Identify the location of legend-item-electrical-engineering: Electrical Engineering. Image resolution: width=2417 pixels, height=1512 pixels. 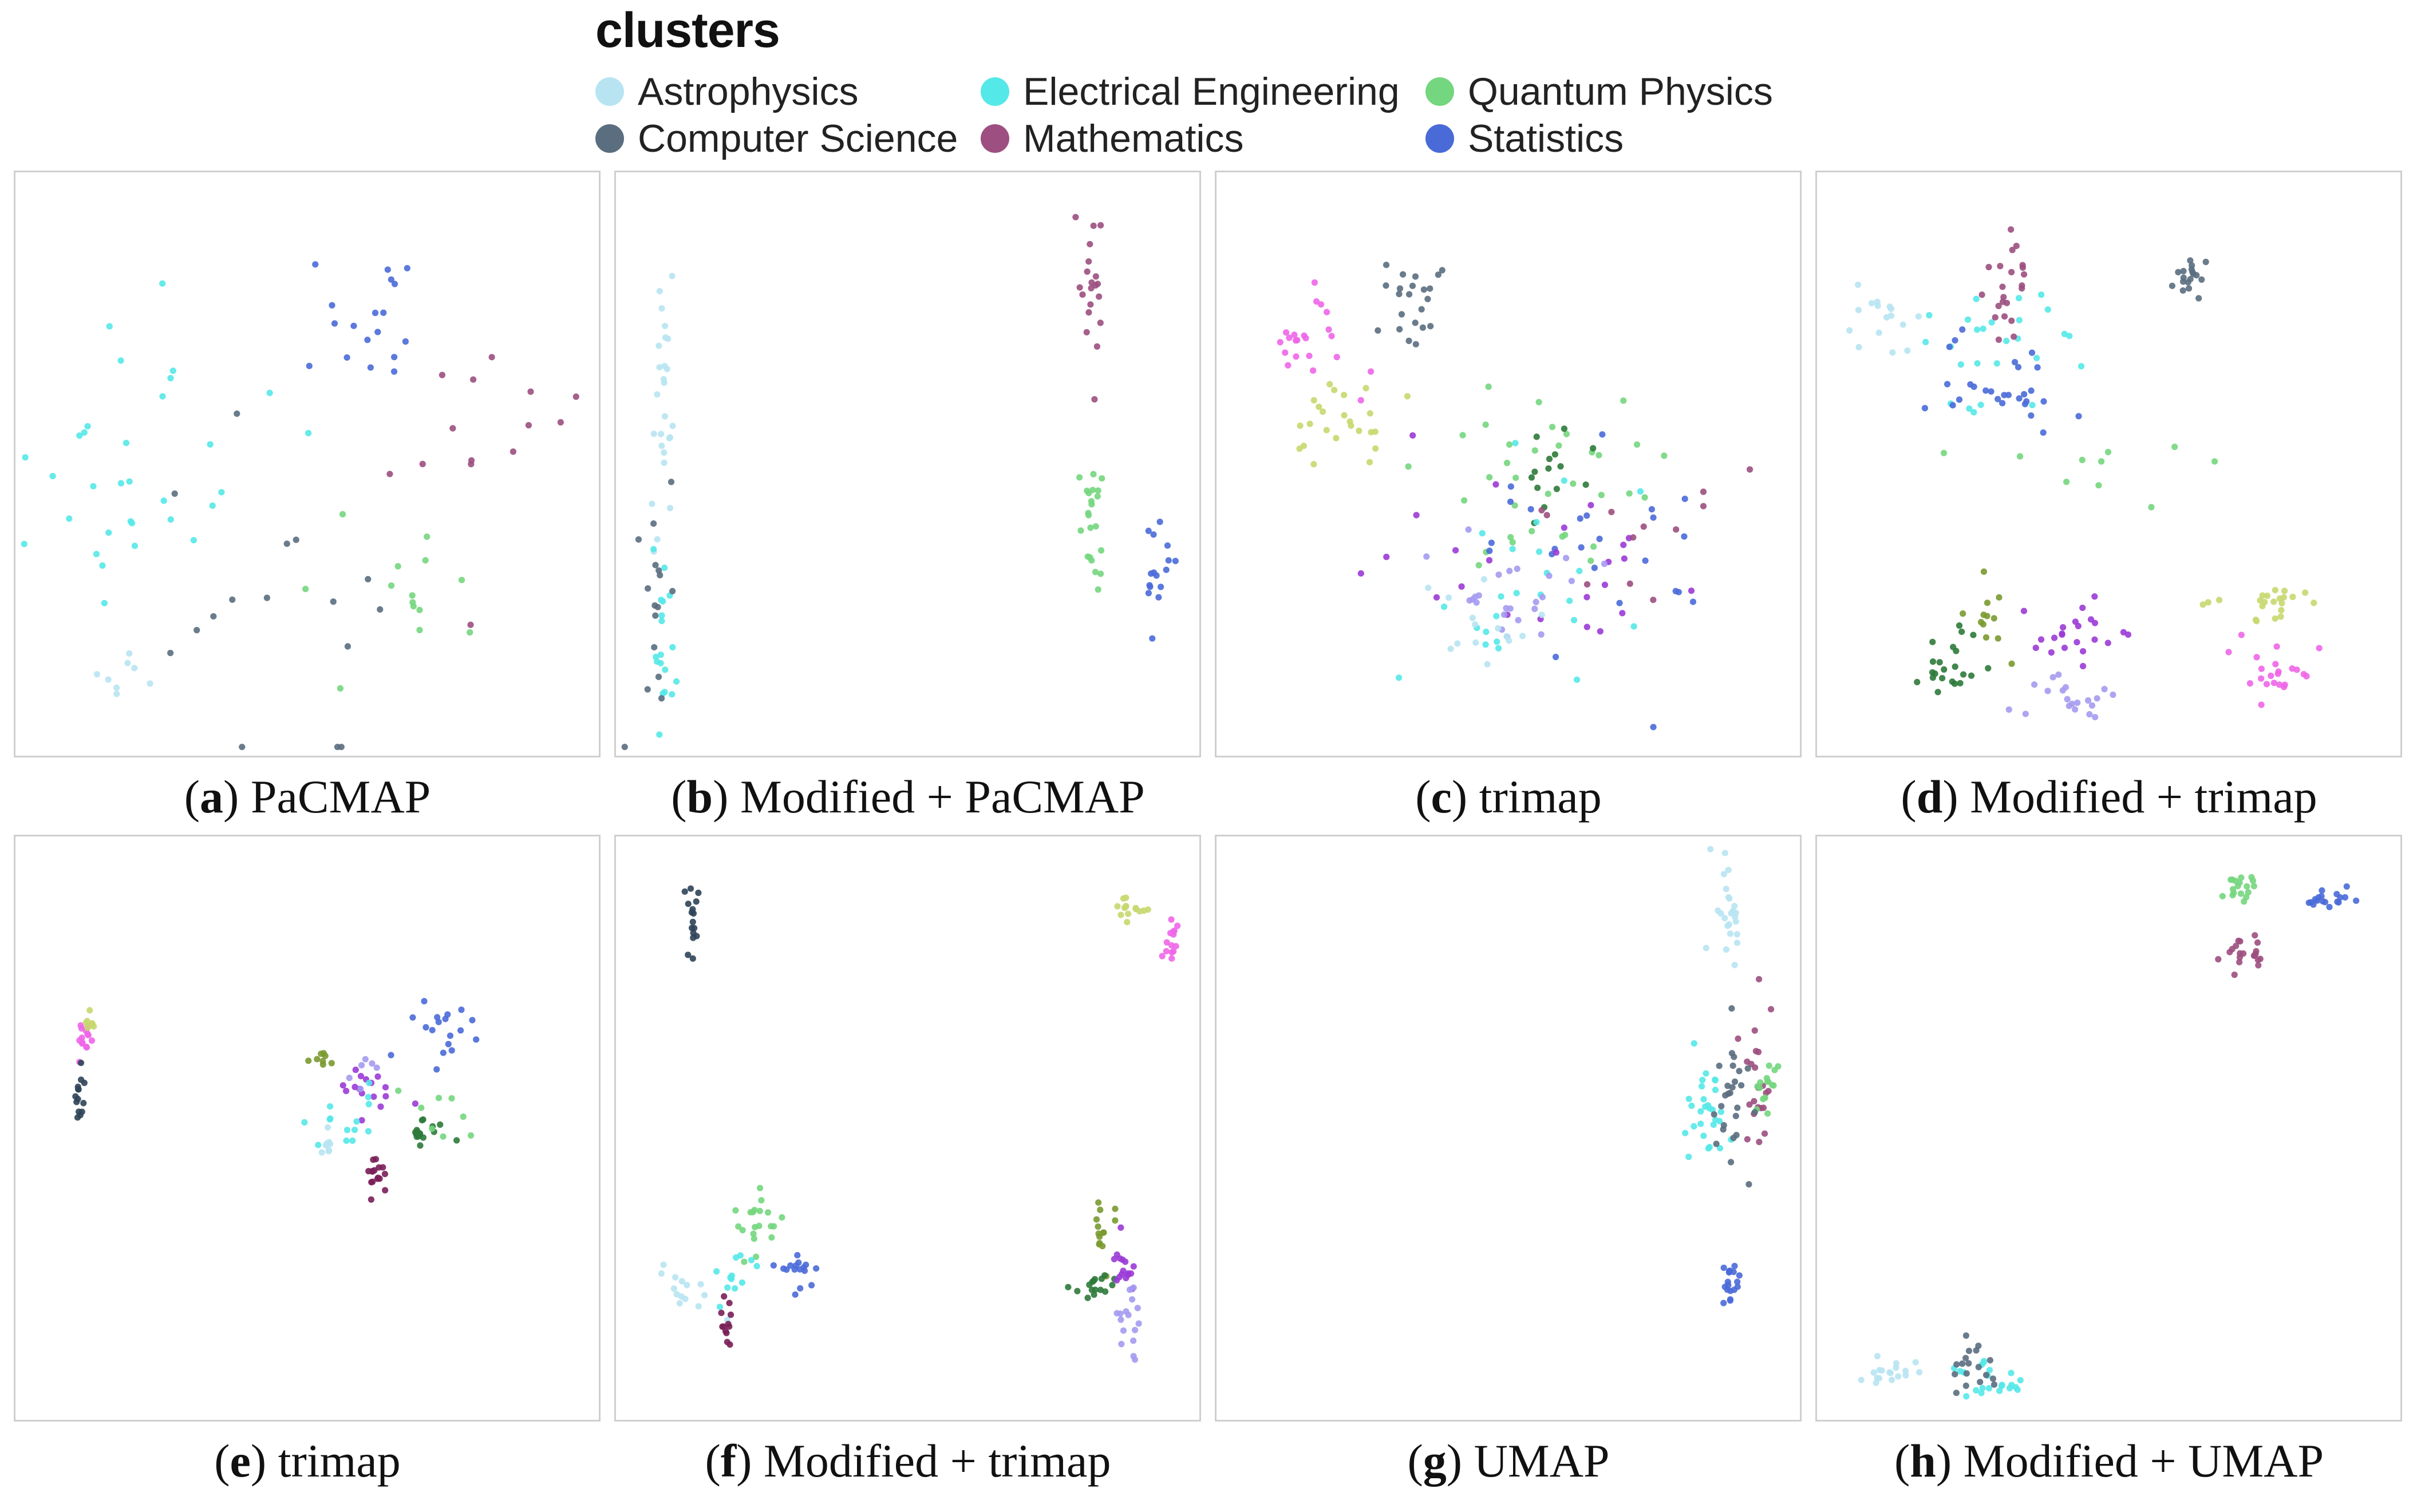
(1190, 92).